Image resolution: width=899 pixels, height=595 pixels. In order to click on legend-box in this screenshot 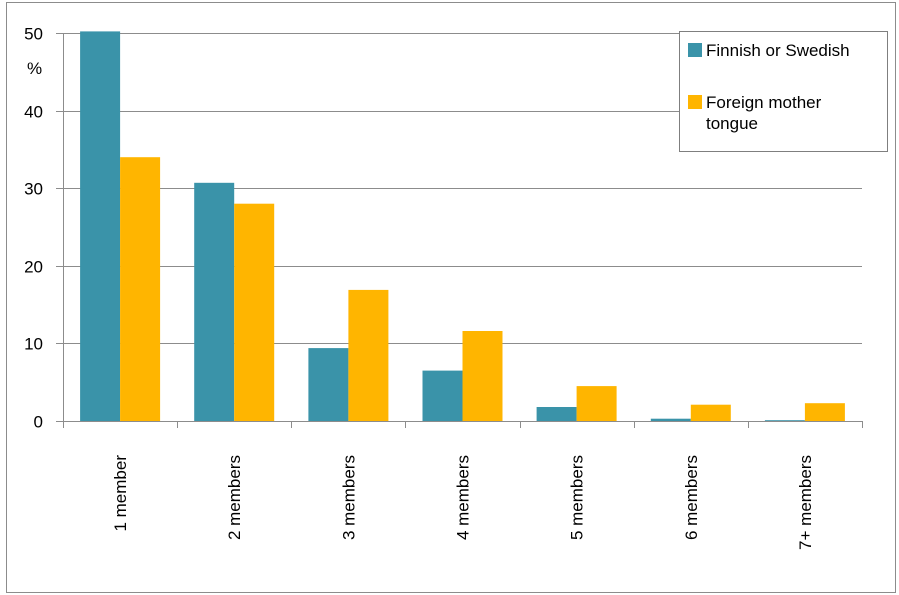, I will do `click(783, 91)`.